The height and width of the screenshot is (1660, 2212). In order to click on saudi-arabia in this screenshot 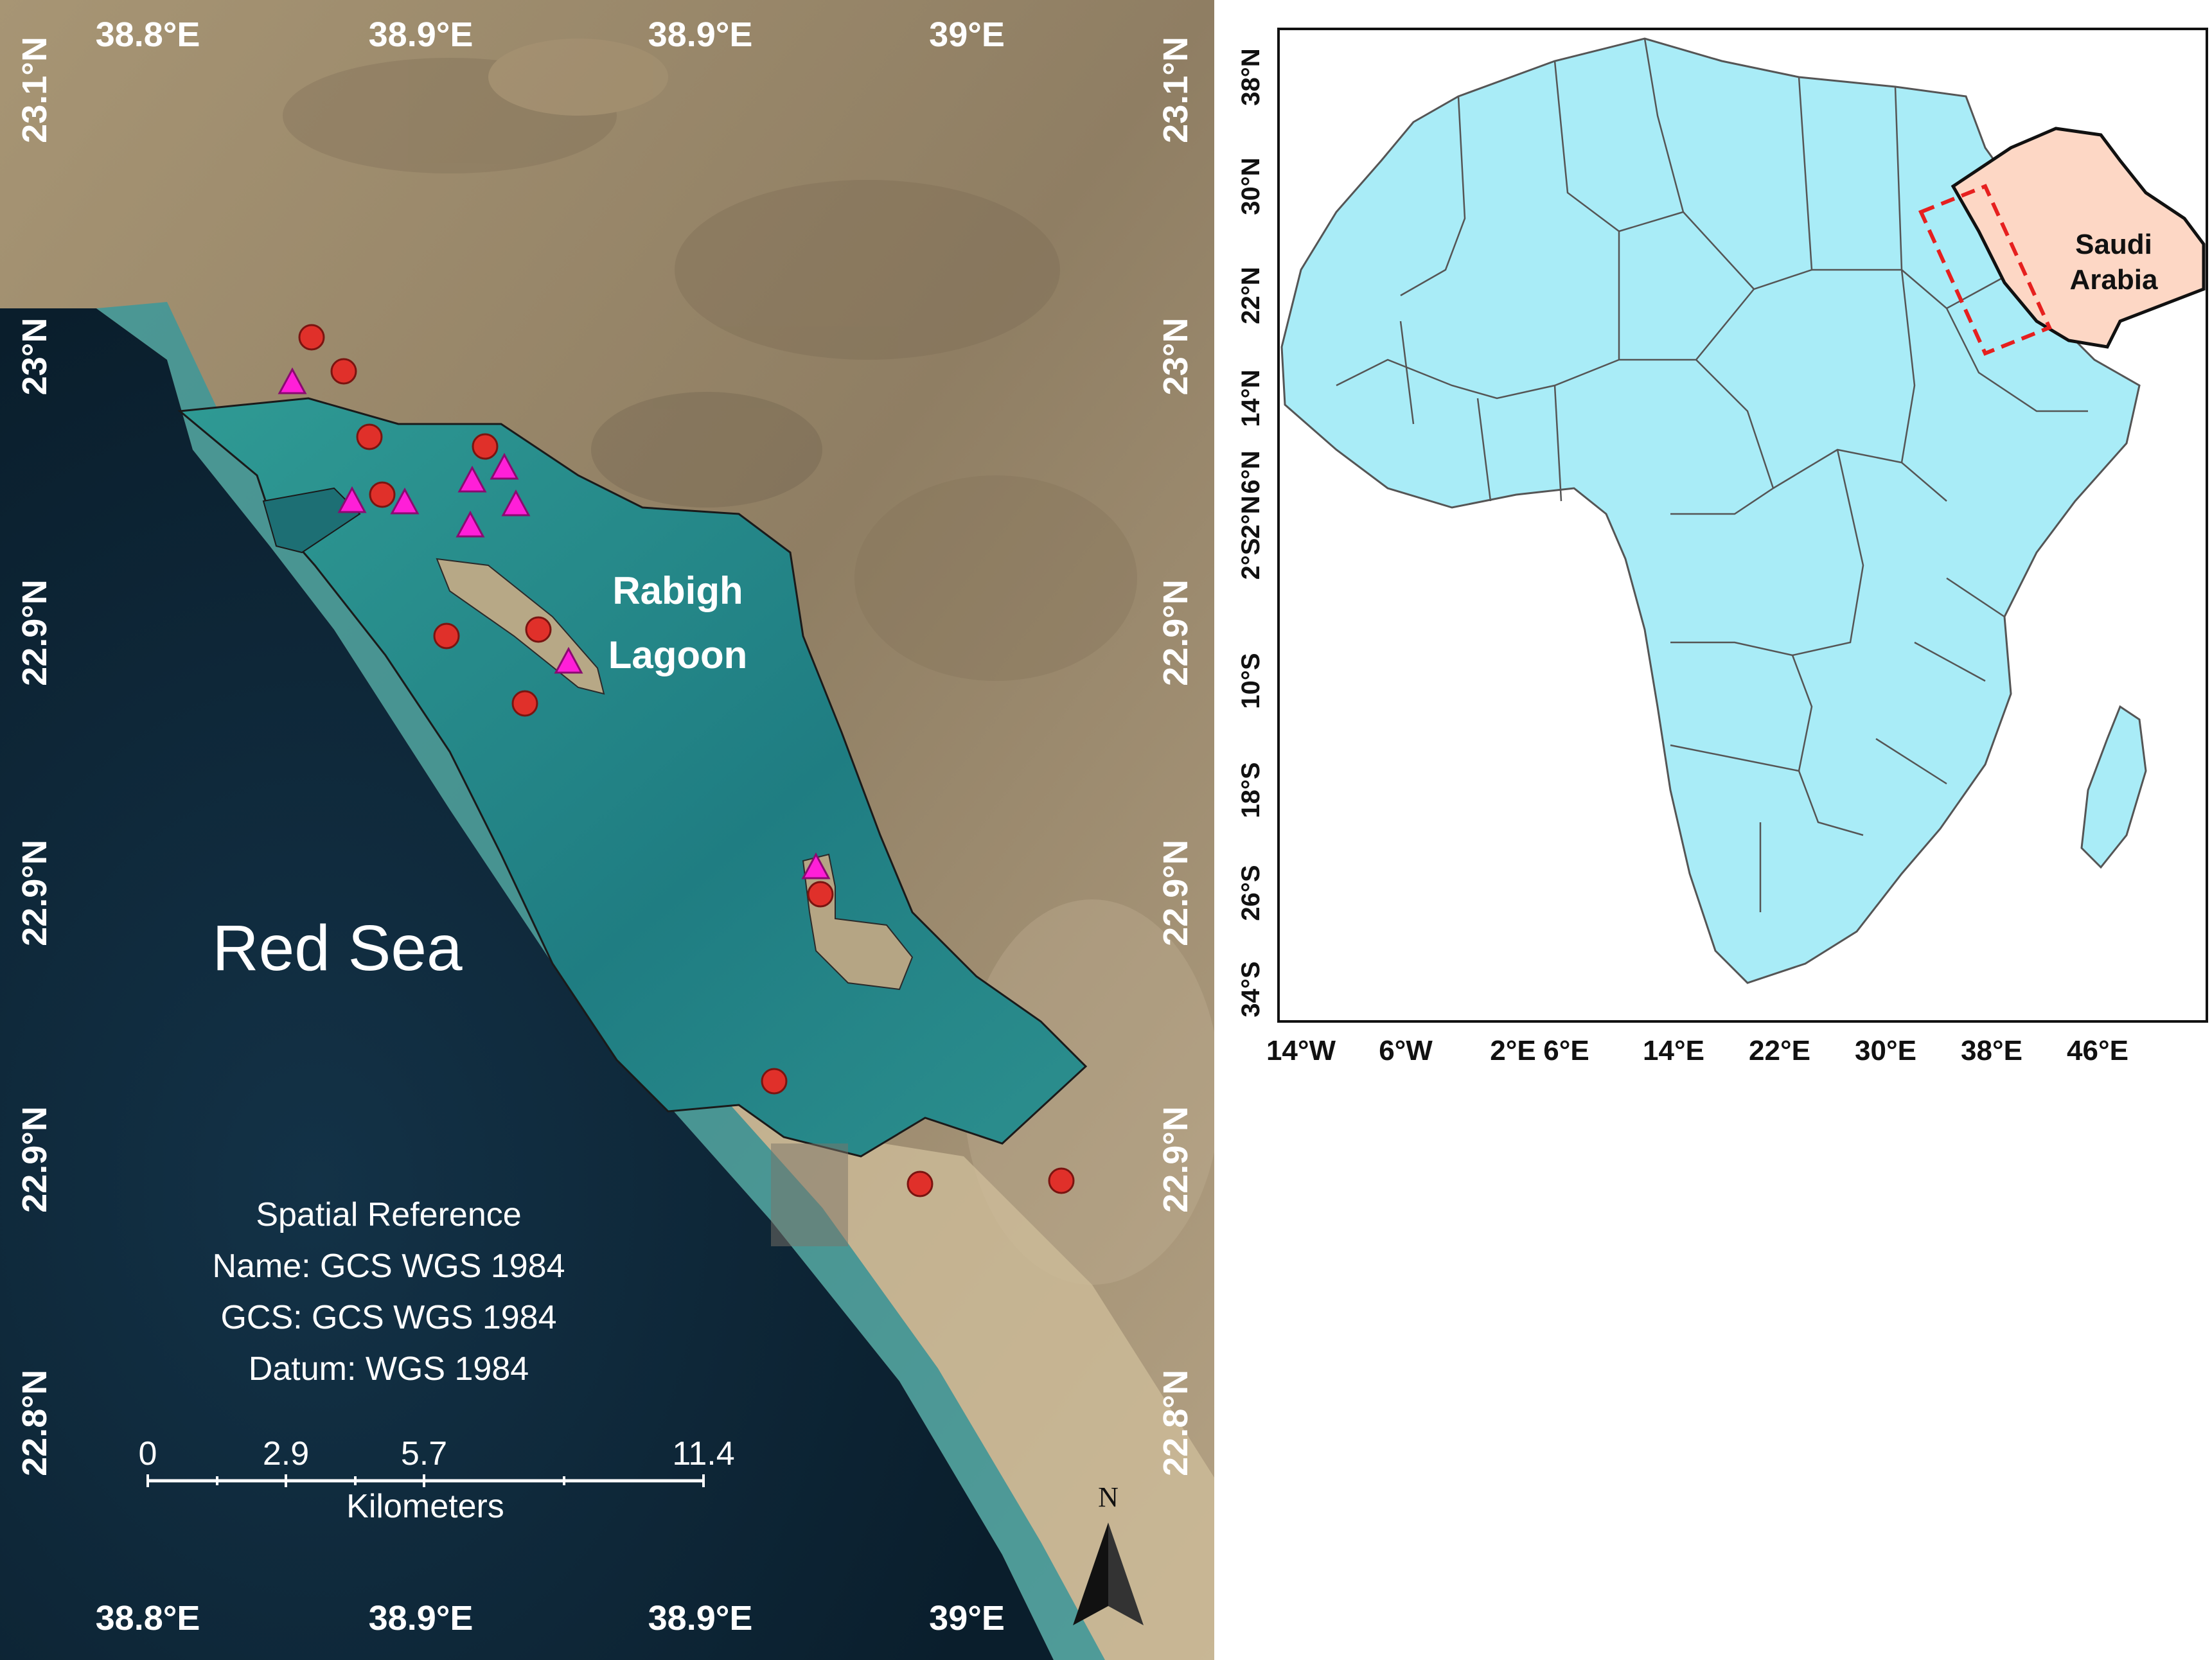, I will do `click(2078, 238)`.